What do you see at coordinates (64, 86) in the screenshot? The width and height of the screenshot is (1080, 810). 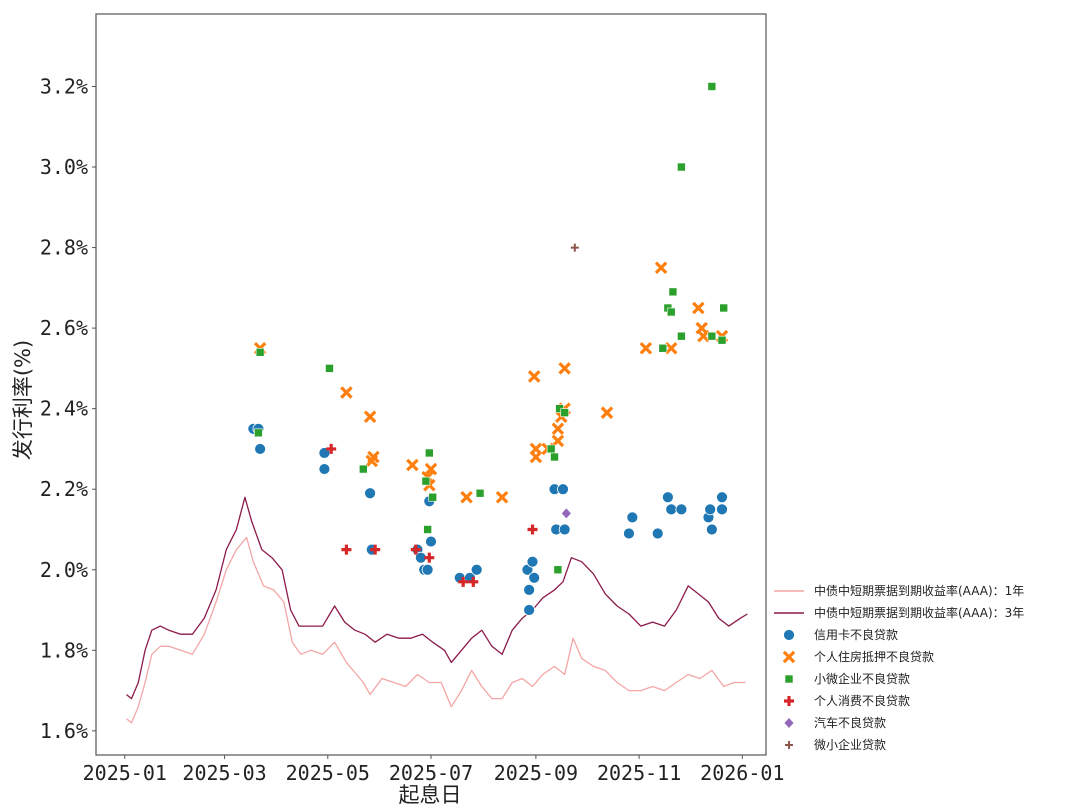 I see `y-tick-label: 3.2%` at bounding box center [64, 86].